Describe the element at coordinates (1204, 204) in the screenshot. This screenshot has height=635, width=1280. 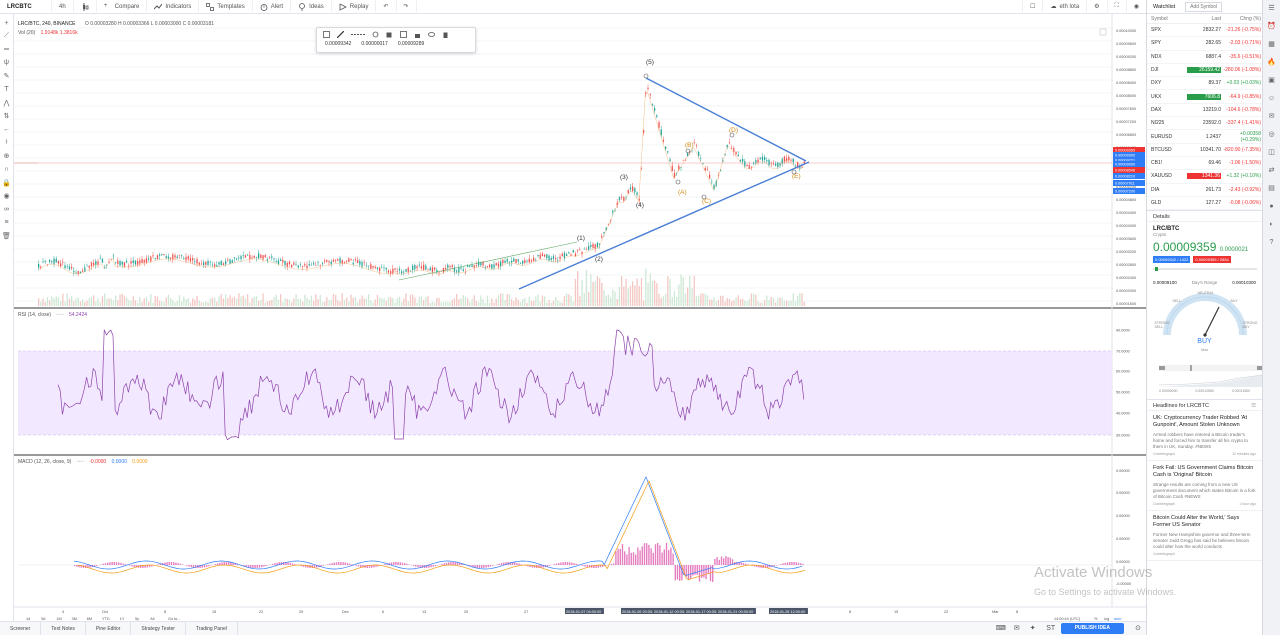
I see `watchlist-row: GLD 127.27 -0.08 (-0.06%)` at that location.